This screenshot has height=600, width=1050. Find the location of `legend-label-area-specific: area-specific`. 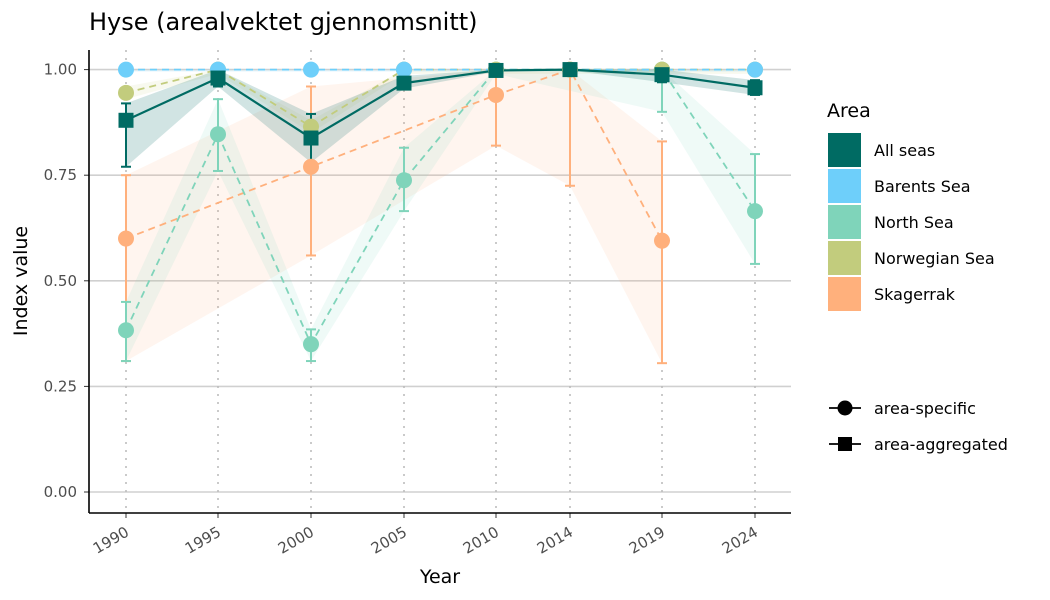

legend-label-area-specific: area-specific is located at coordinates (925, 408).